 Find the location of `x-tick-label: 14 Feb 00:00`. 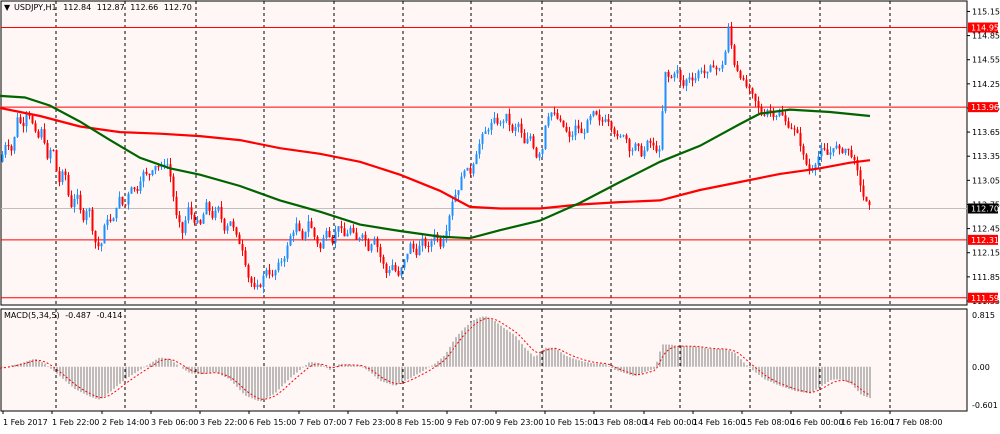

x-tick-label: 14 Feb 00:00 is located at coordinates (670, 422).